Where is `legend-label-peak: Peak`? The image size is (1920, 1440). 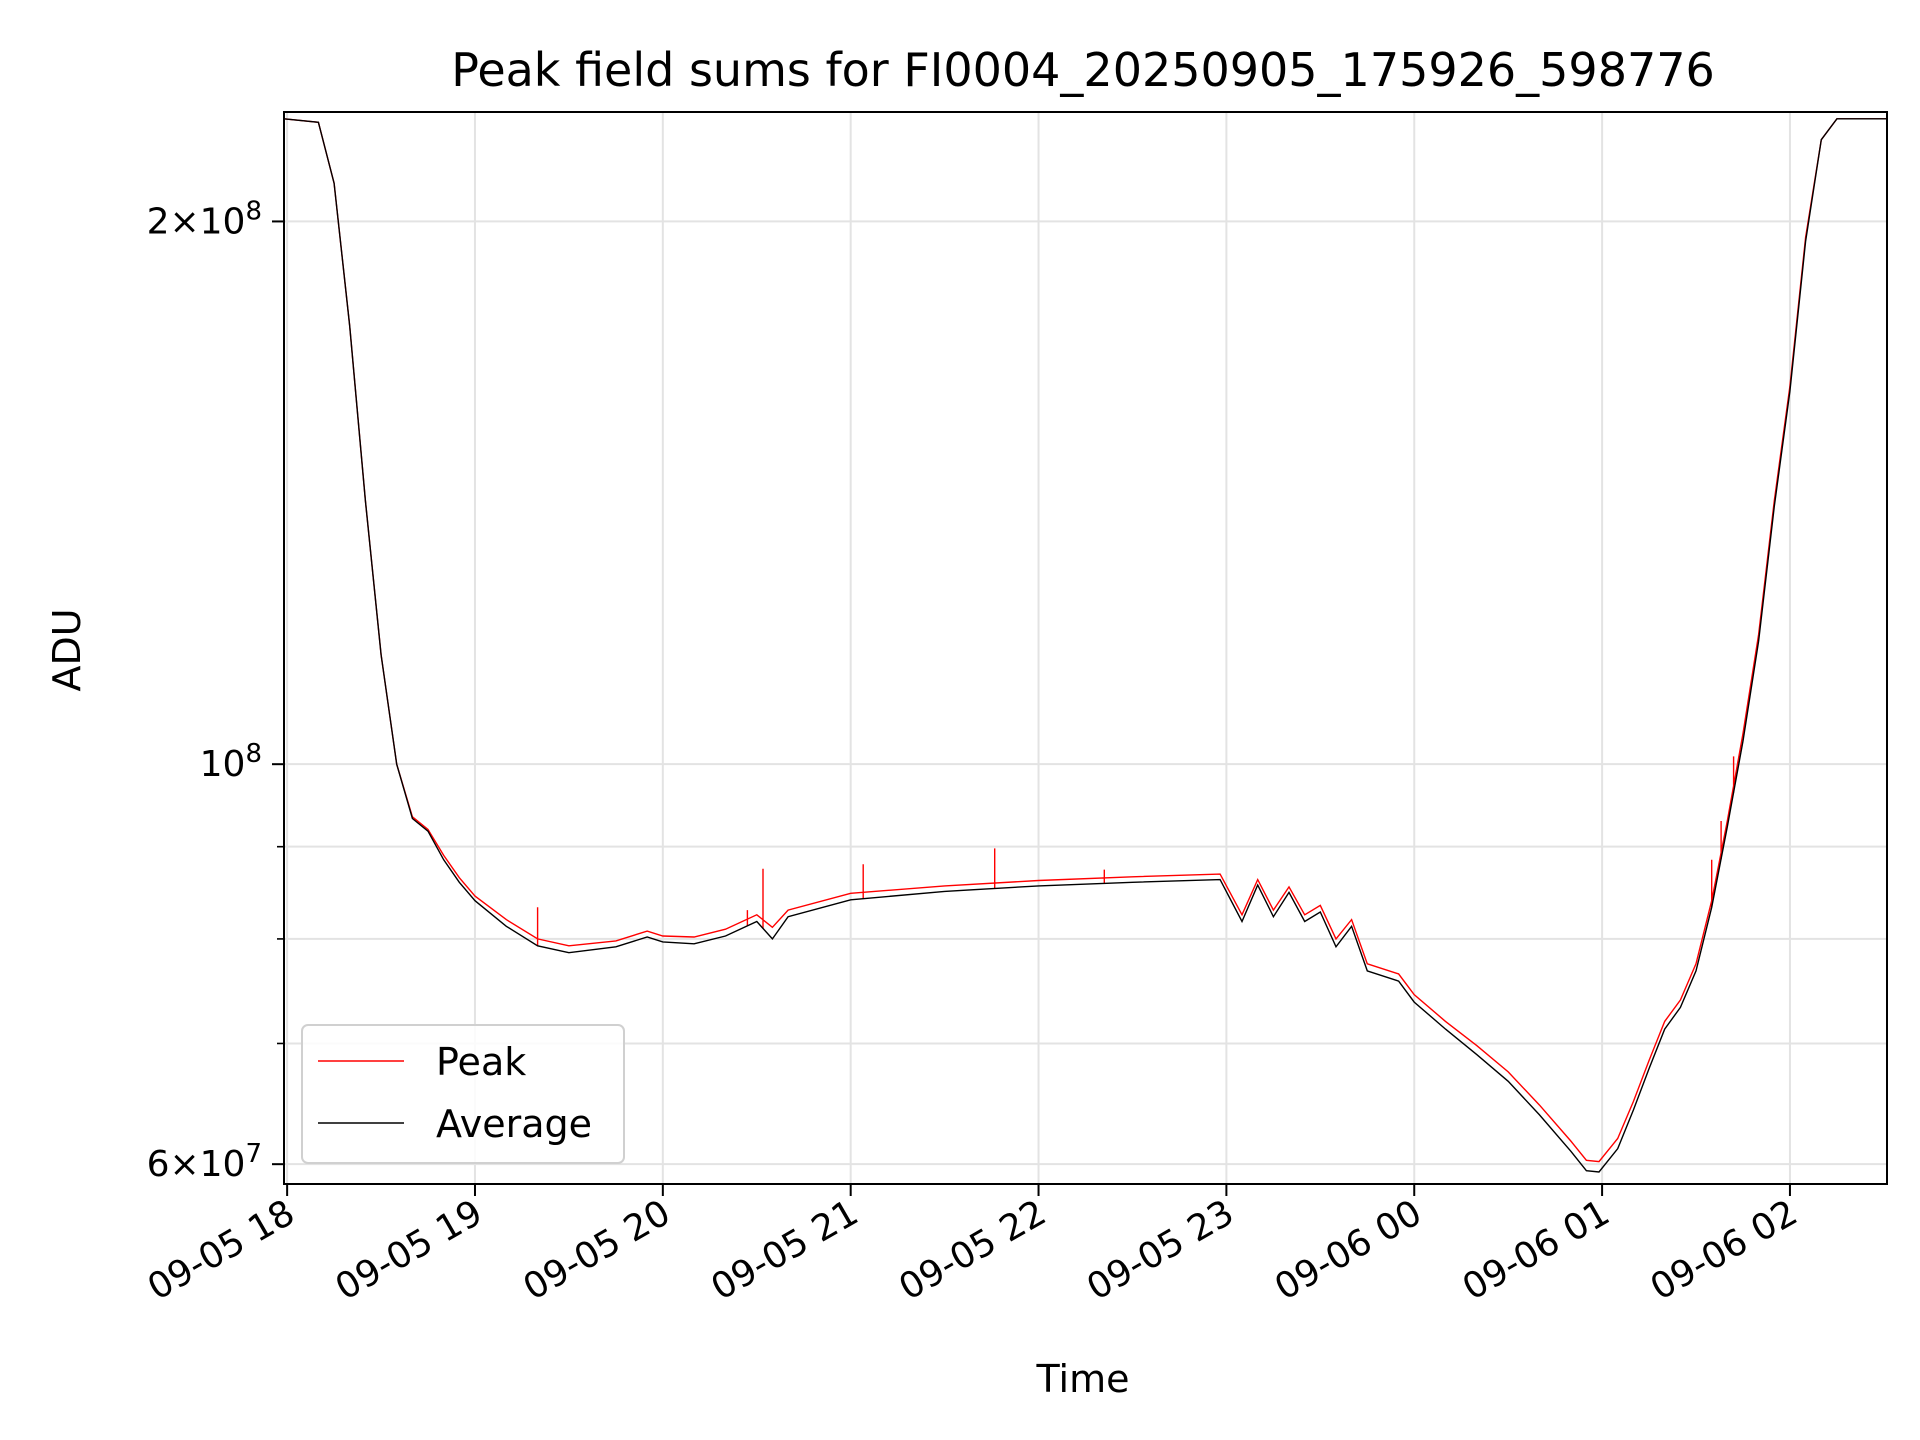
legend-label-peak: Peak is located at coordinates (481, 1062).